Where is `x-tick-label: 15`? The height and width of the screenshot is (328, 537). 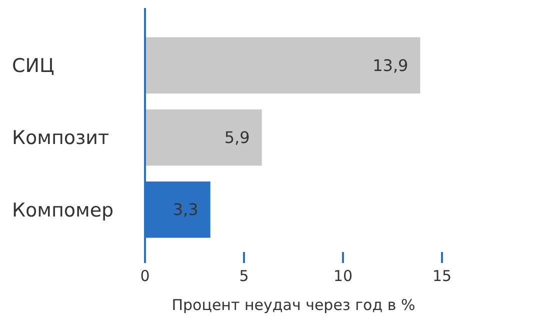
x-tick-label: 15 is located at coordinates (442, 276).